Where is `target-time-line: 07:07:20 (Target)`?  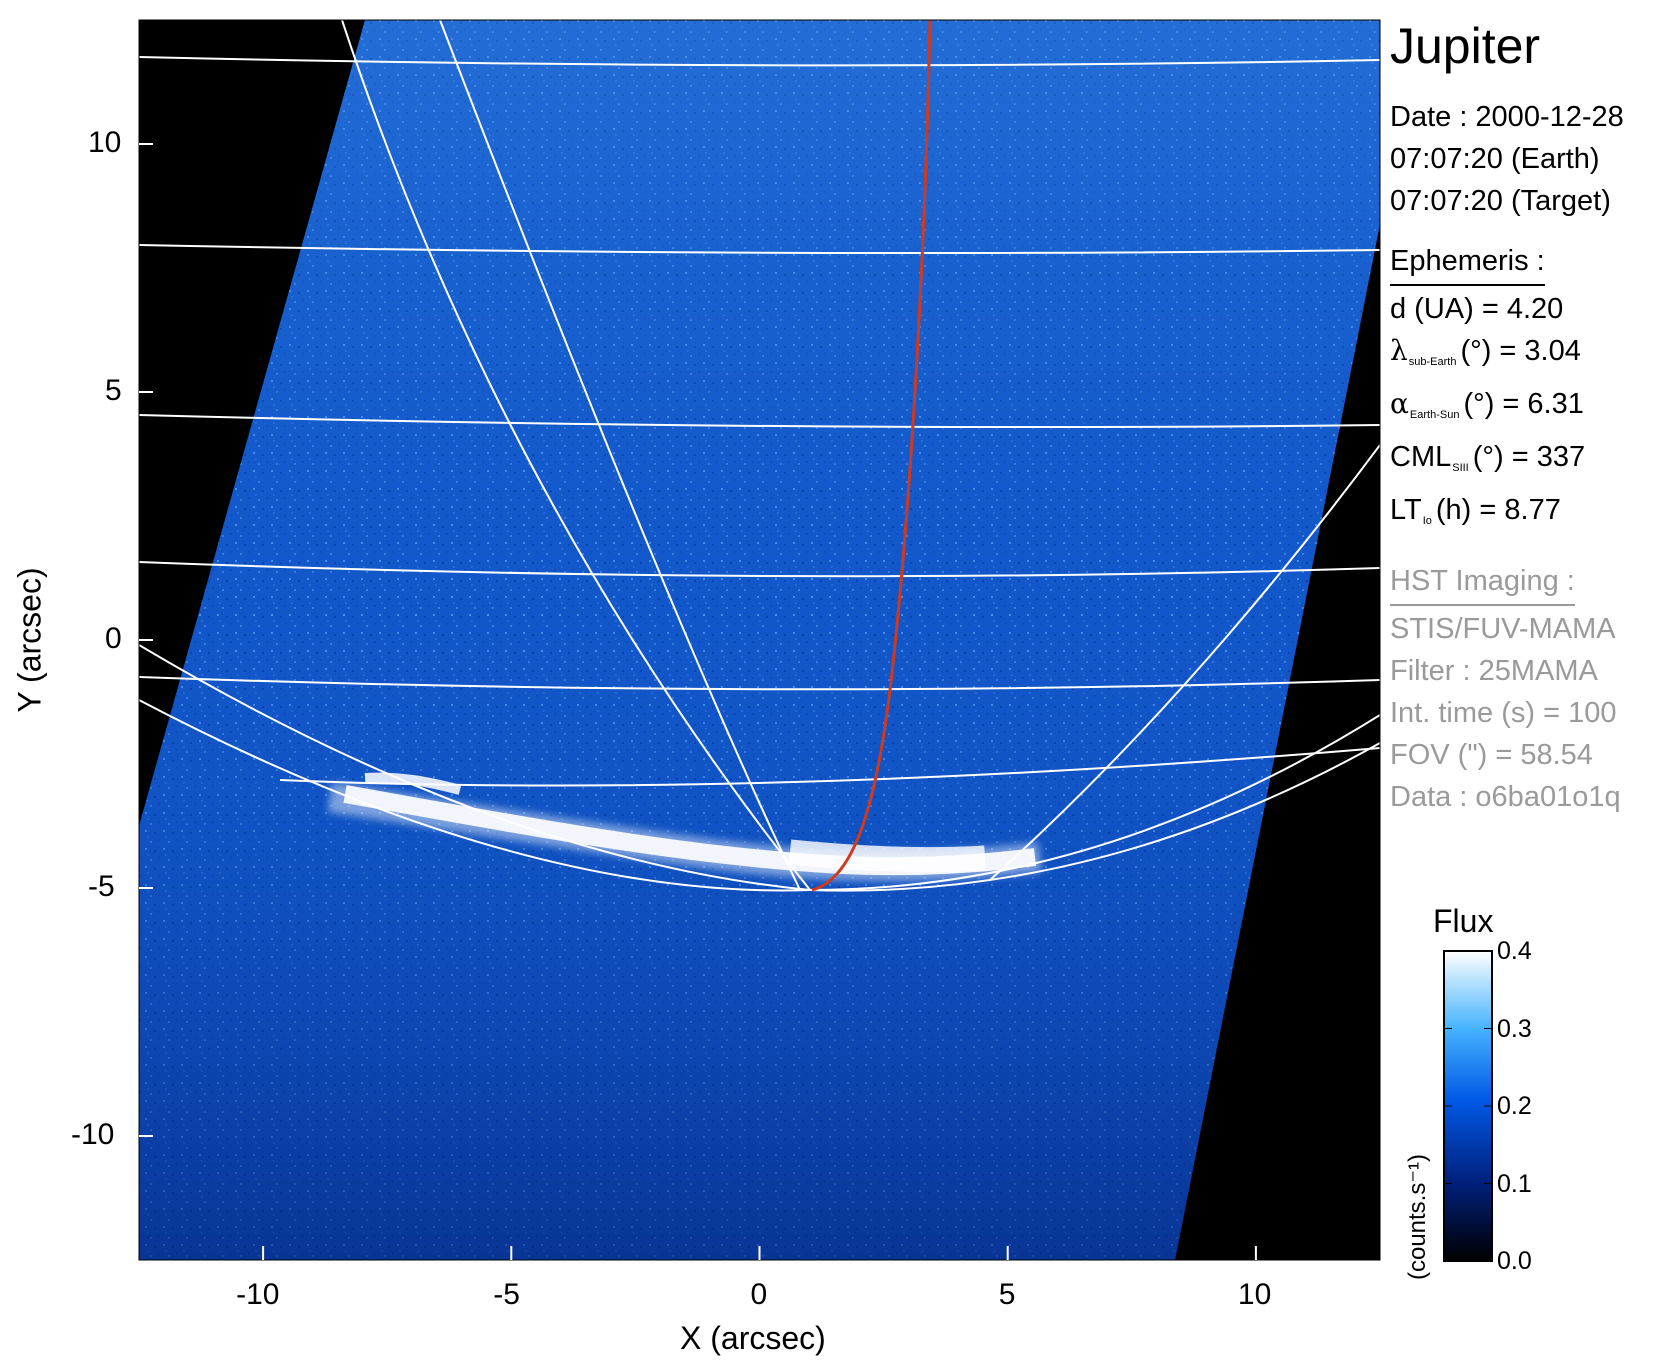 target-time-line: 07:07:20 (Target) is located at coordinates (1500, 201).